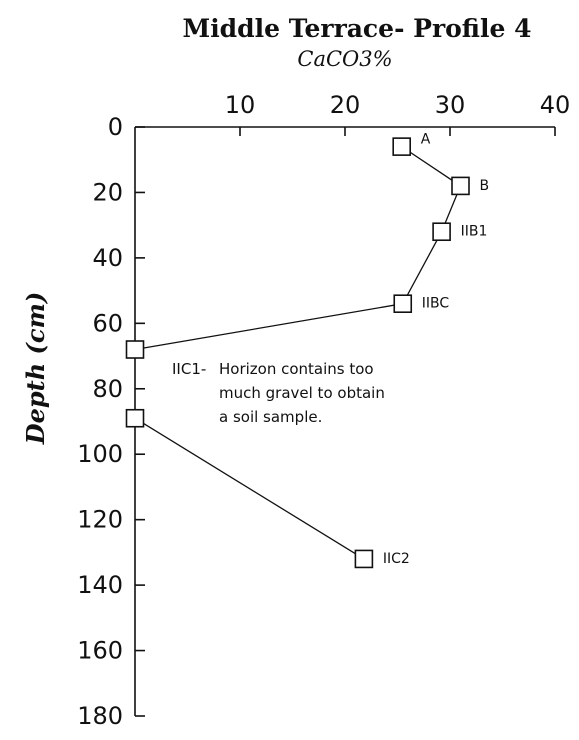  I want to click on y-axis-label: Depth (cm), so click(35, 368).